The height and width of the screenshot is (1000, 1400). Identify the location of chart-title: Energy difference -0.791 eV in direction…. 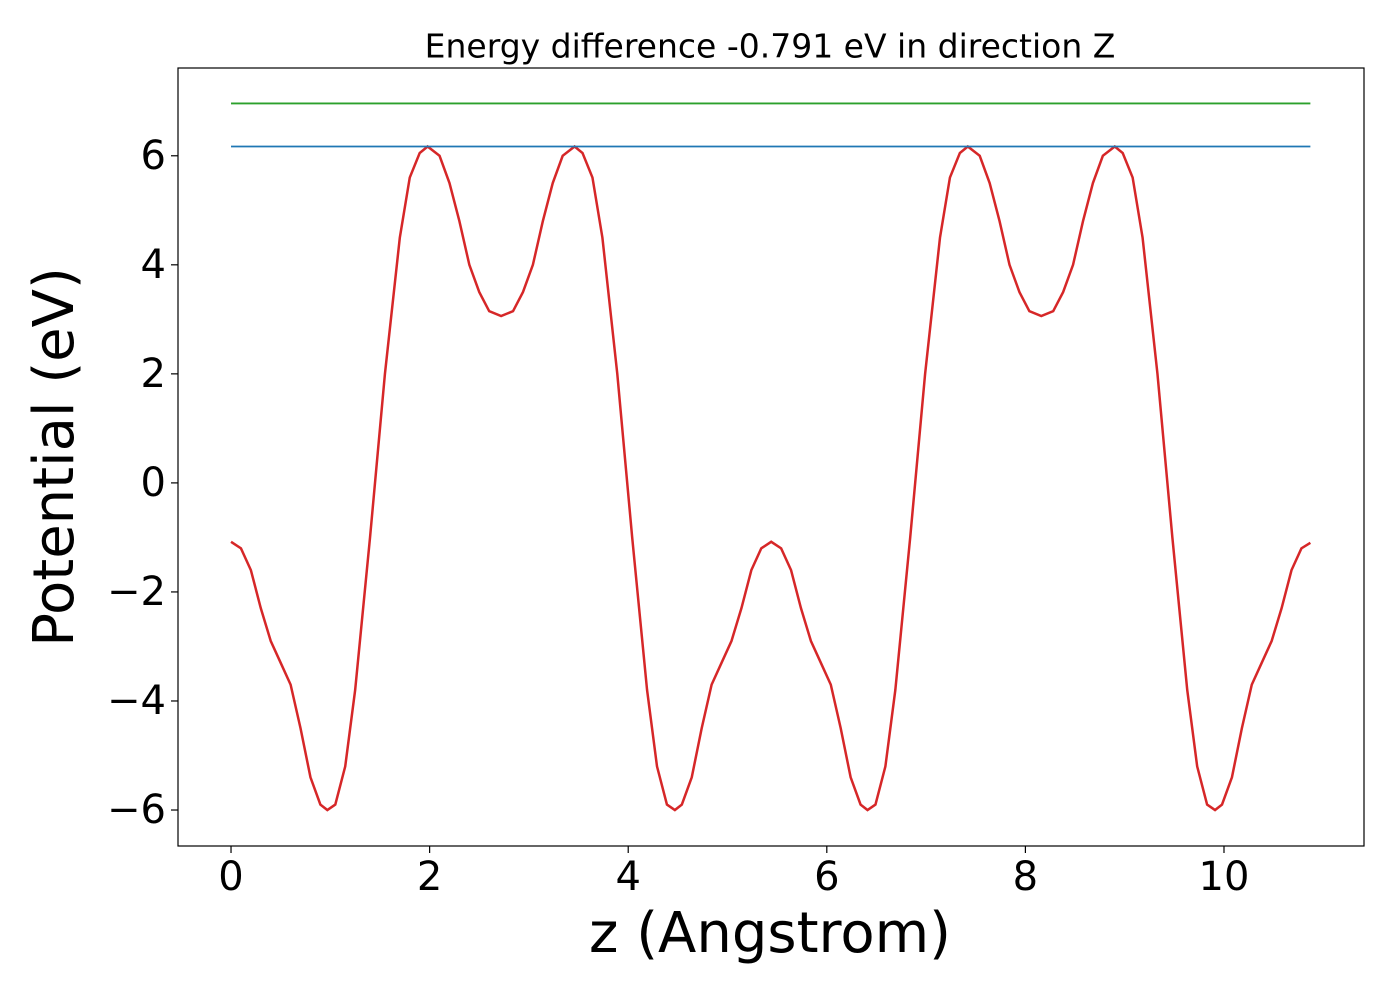
(770, 46).